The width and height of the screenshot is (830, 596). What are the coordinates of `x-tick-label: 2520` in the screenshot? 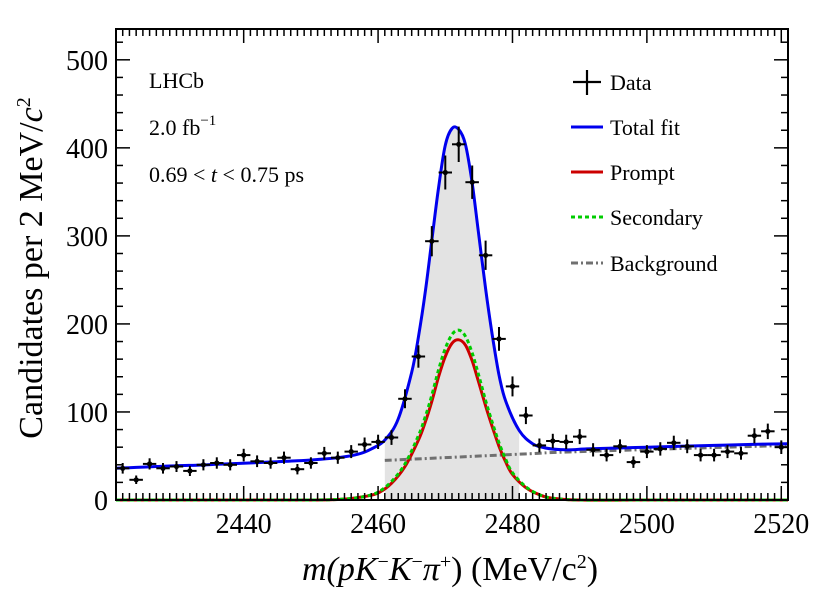 It's located at (781, 524).